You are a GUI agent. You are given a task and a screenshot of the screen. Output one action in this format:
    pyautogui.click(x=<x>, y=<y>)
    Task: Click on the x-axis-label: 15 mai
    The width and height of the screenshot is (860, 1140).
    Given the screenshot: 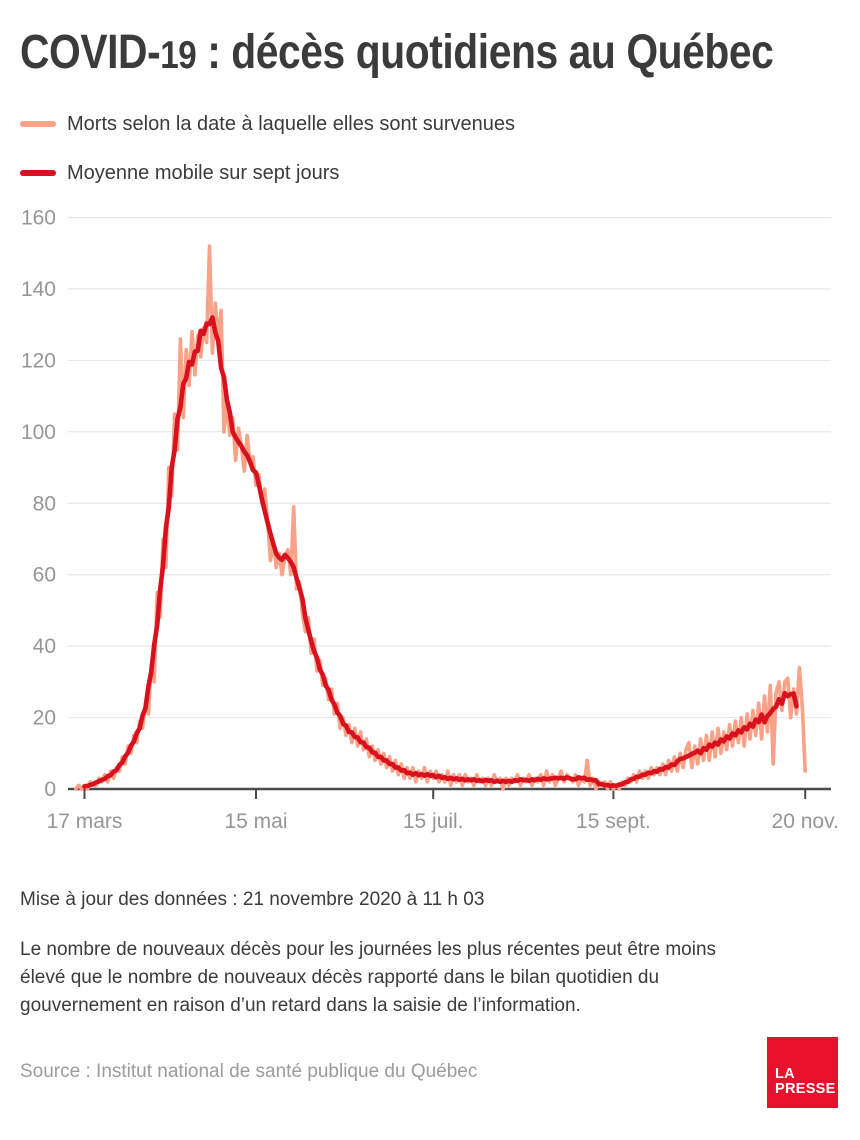 What is the action you would take?
    pyautogui.click(x=255, y=821)
    